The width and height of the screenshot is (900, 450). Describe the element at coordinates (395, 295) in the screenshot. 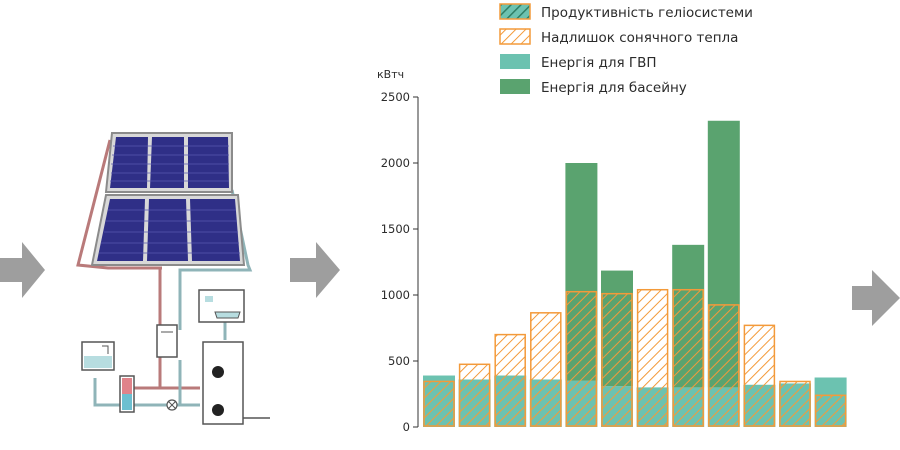

I see `y-tick-label: 1000` at that location.